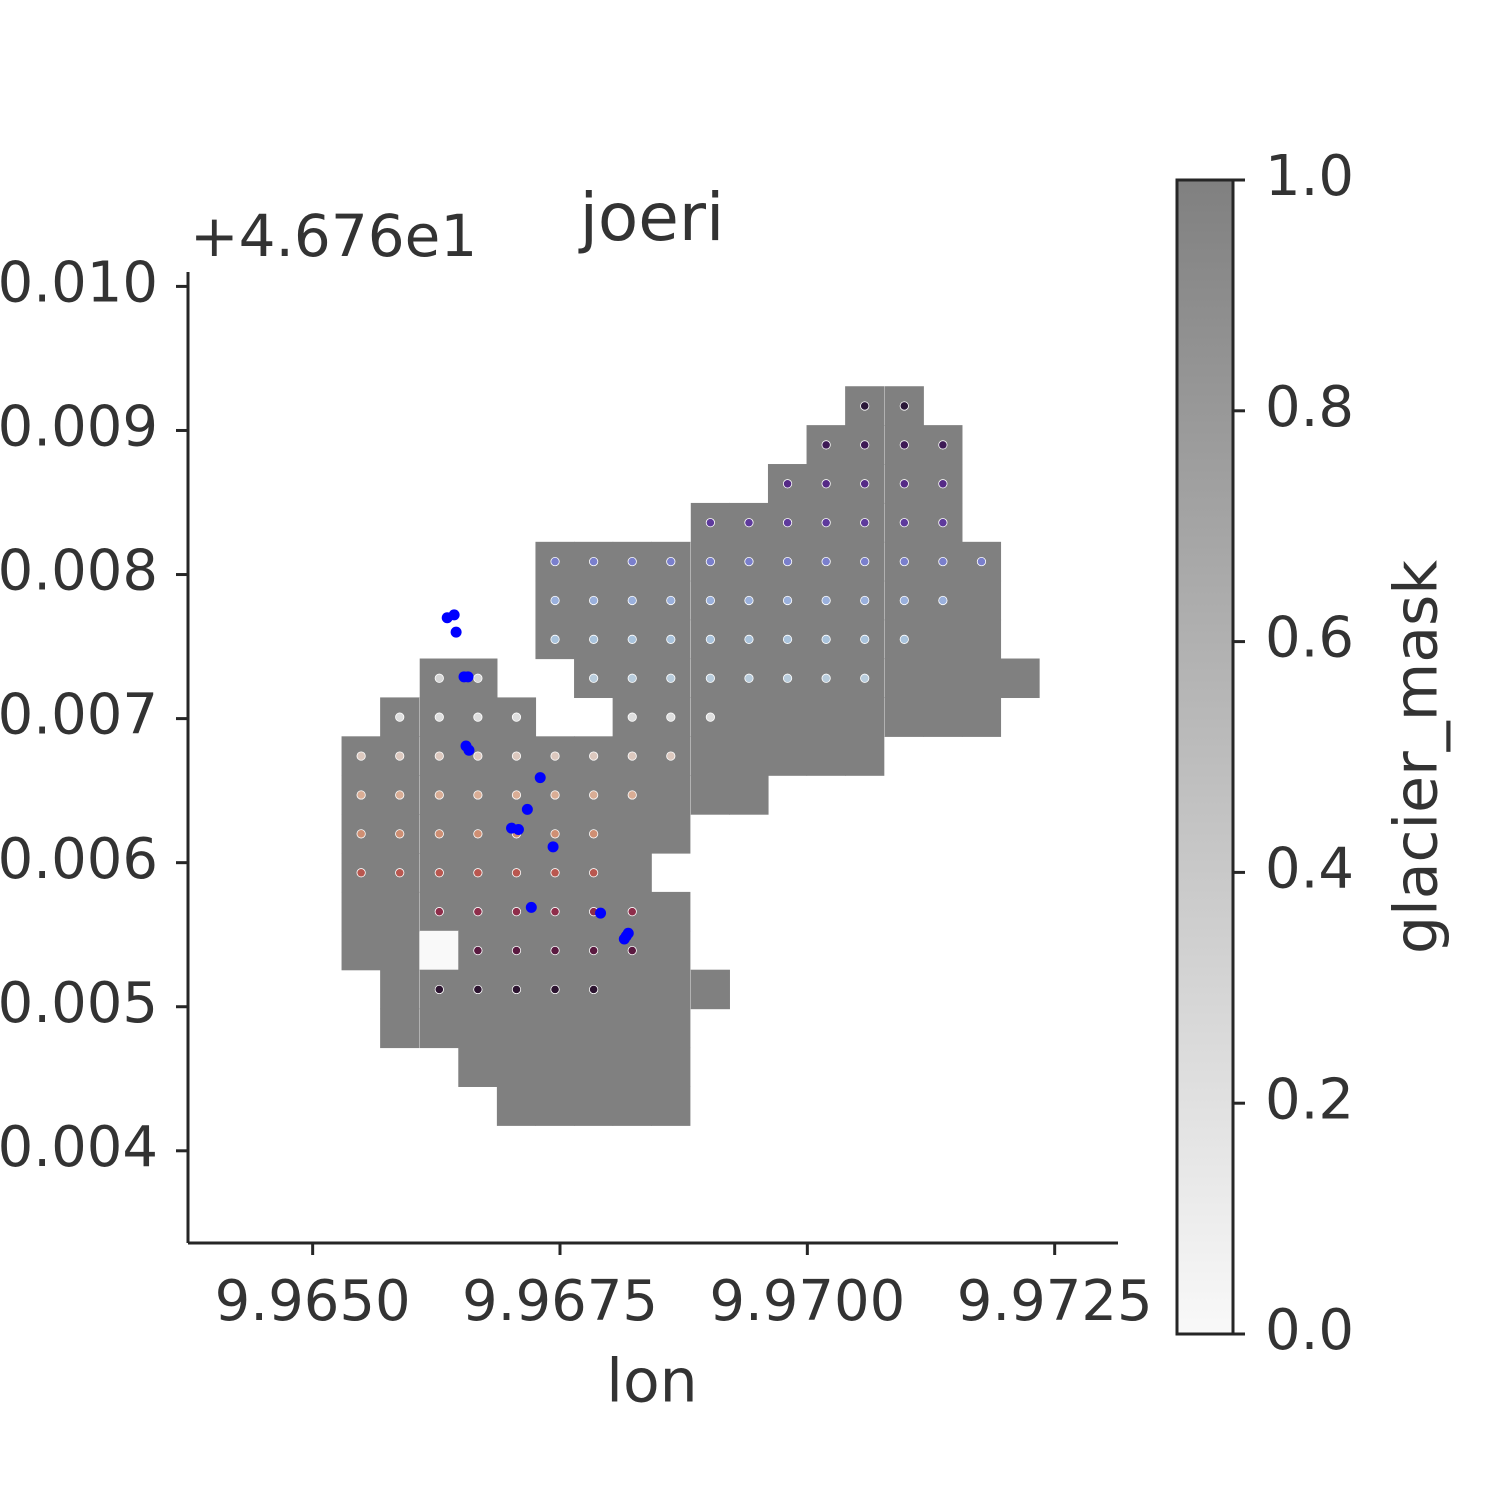 Image resolution: width=1500 pixels, height=1500 pixels. I want to click on x-tick-label: 9.9700, so click(807, 1301).